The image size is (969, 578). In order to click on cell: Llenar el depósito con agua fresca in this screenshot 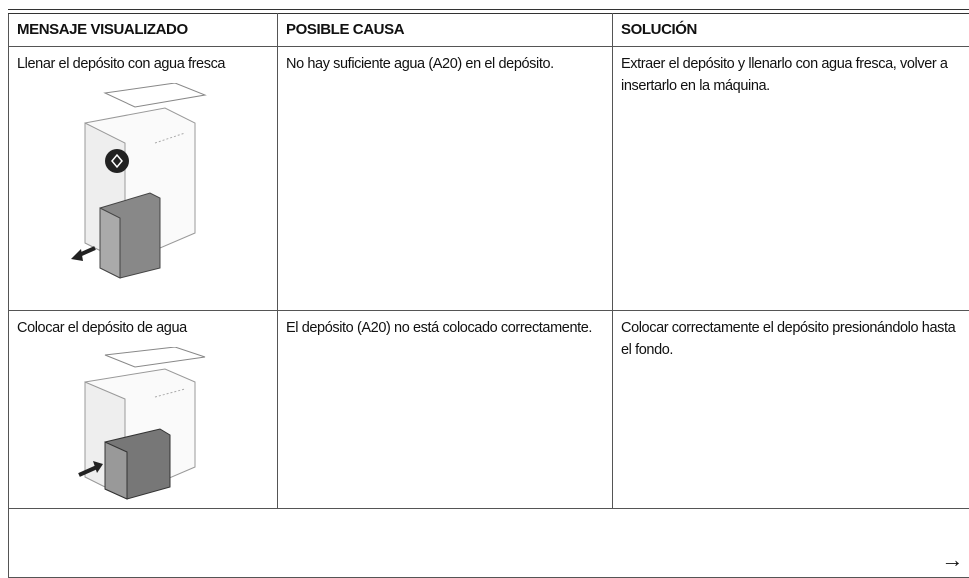, I will do `click(143, 179)`.